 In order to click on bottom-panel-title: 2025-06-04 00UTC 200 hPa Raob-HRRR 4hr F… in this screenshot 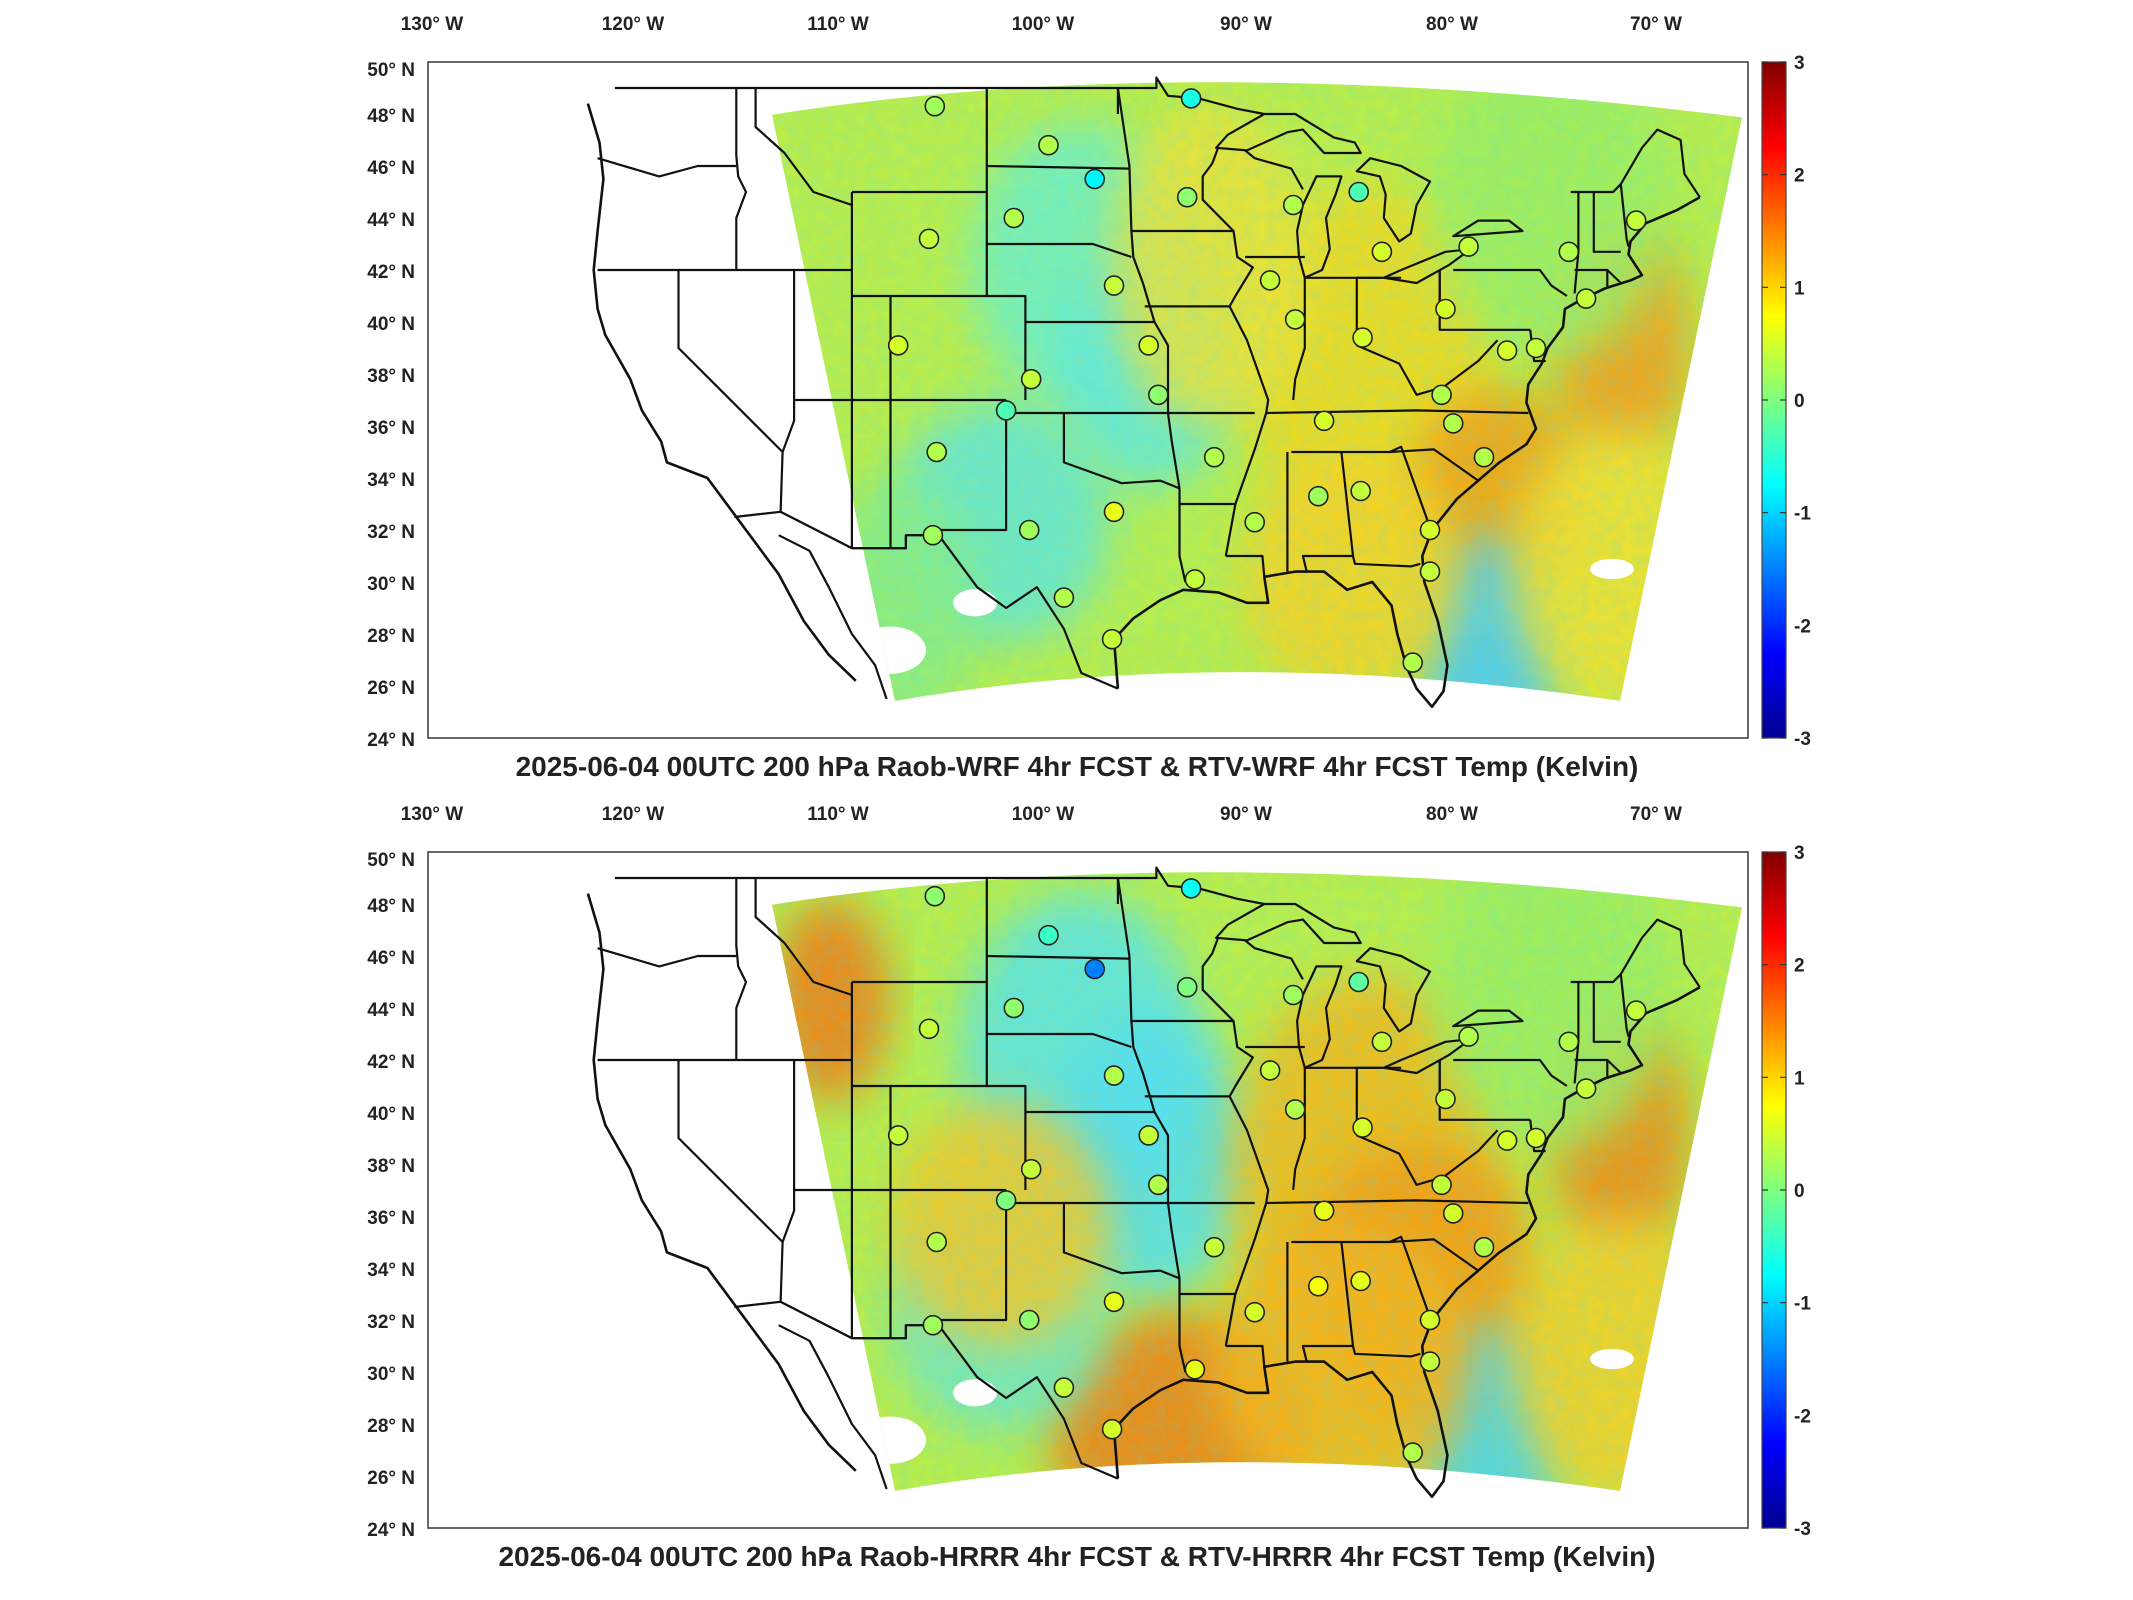, I will do `click(1076, 1556)`.